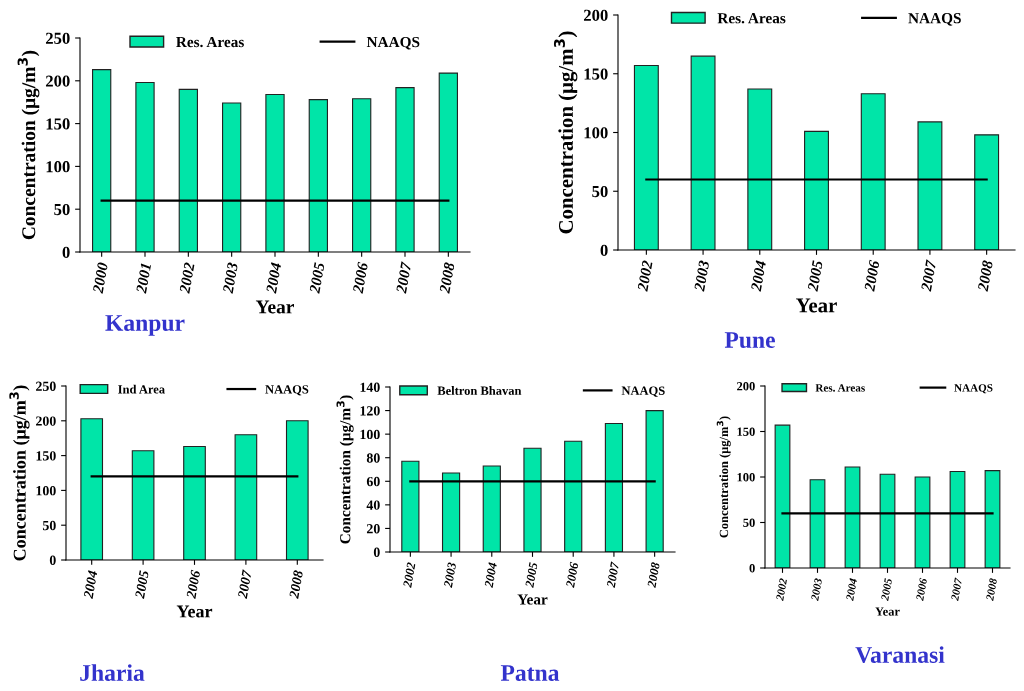  What do you see at coordinates (370, 411) in the screenshot?
I see `y-tick-label: 120` at bounding box center [370, 411].